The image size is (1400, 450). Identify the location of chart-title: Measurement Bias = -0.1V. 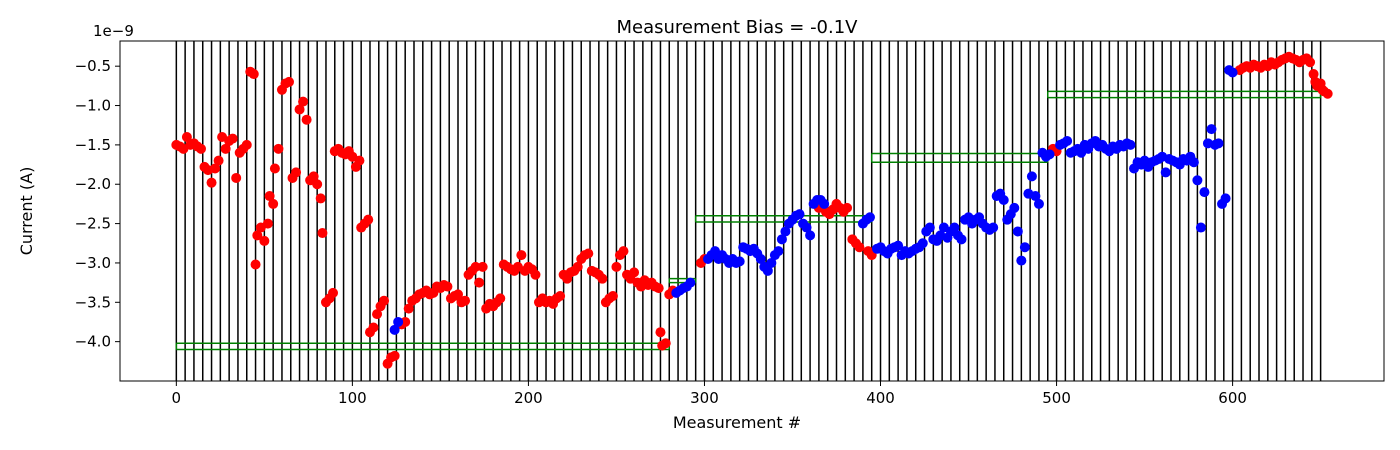
(737, 27).